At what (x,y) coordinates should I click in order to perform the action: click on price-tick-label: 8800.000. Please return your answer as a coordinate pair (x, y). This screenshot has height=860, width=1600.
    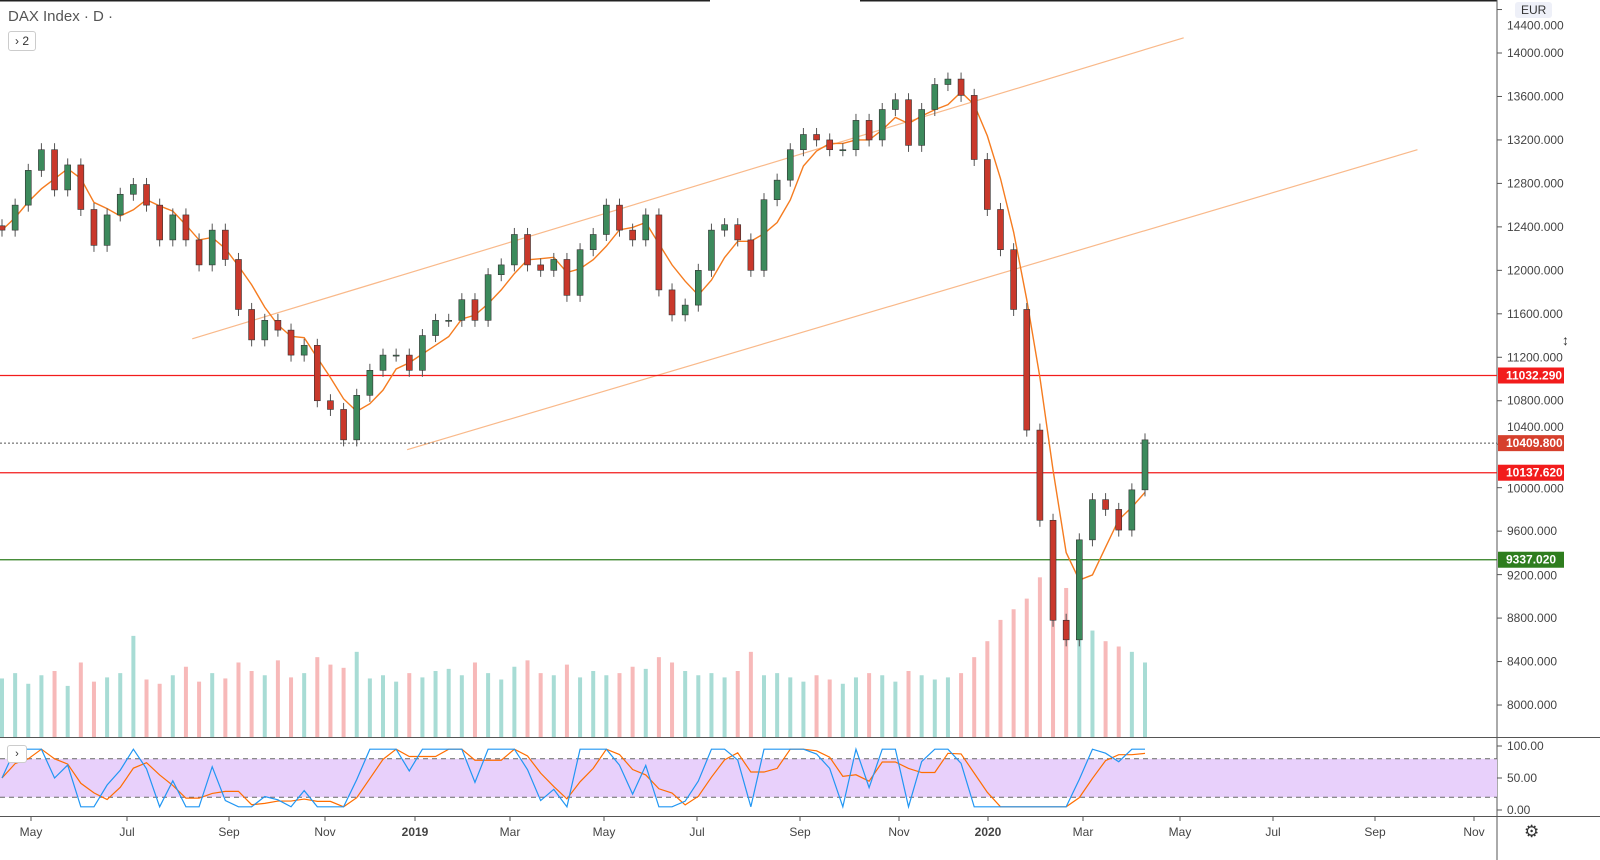
    Looking at the image, I should click on (1532, 618).